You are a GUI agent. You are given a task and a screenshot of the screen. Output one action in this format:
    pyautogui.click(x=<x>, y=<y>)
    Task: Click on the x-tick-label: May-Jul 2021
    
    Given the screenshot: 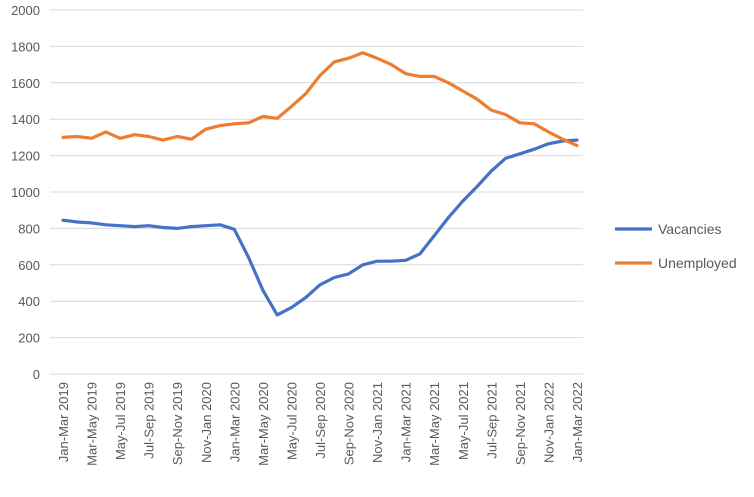 What is the action you would take?
    pyautogui.click(x=463, y=421)
    